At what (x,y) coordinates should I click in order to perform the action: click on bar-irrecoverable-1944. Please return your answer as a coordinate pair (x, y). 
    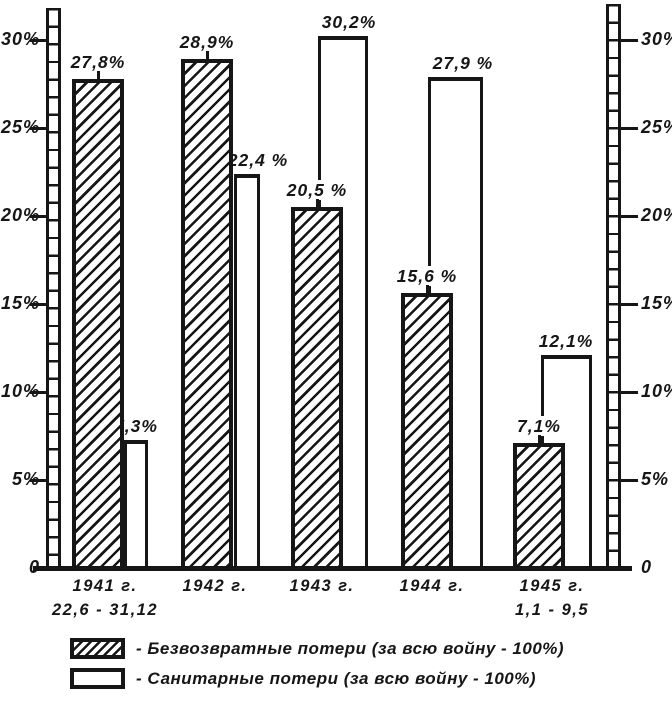
    Looking at the image, I should click on (427, 432).